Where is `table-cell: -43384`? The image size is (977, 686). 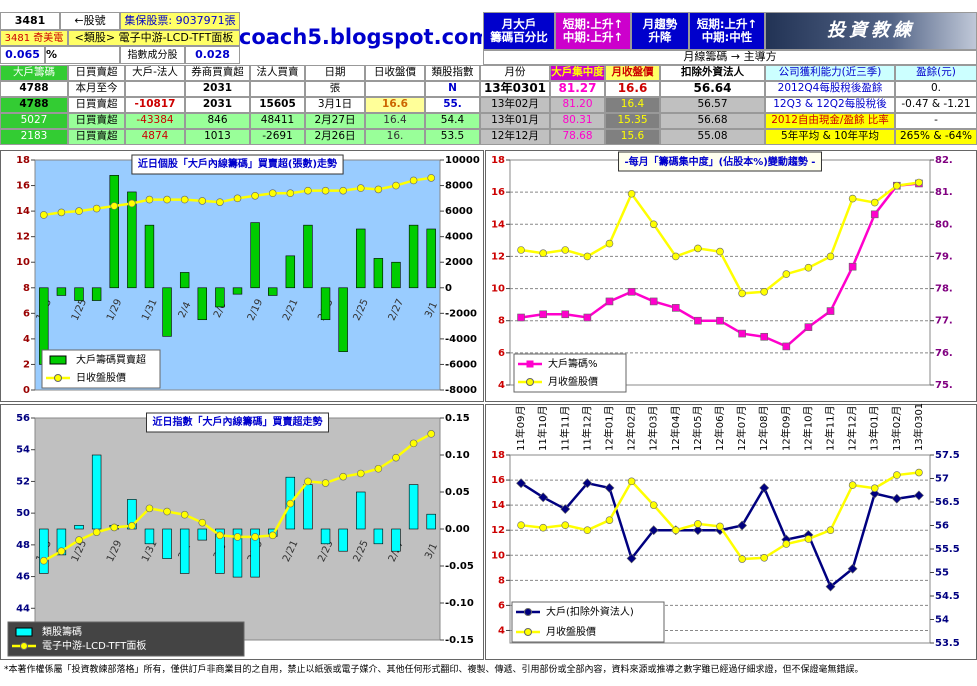 table-cell: -43384 is located at coordinates (155, 121).